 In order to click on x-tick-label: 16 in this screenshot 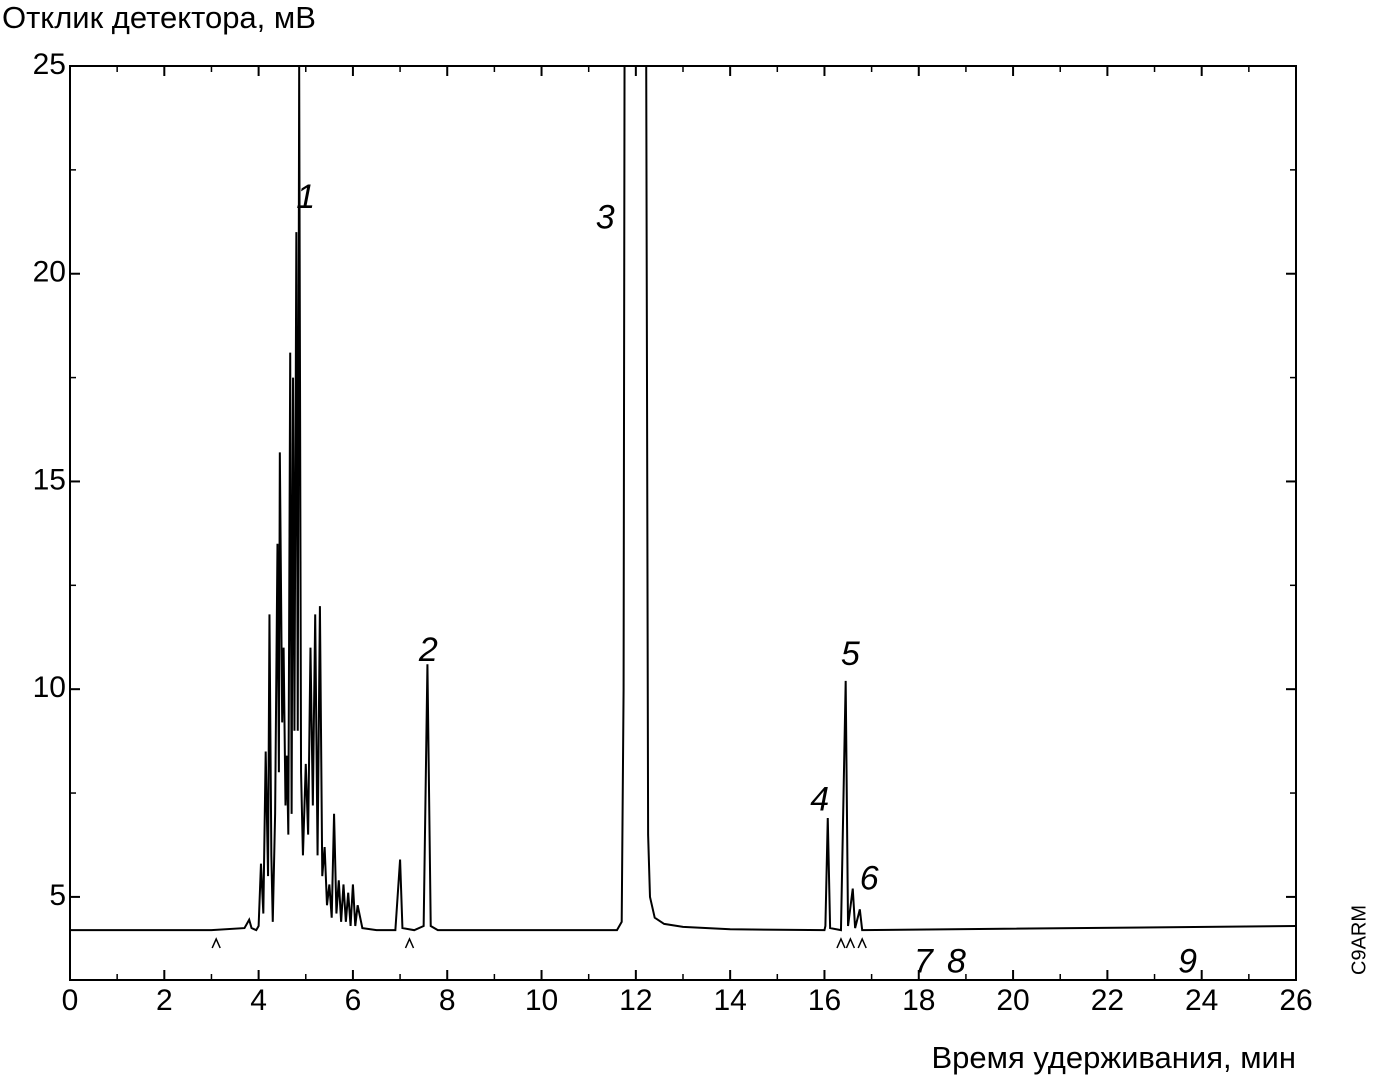, I will do `click(824, 1000)`.